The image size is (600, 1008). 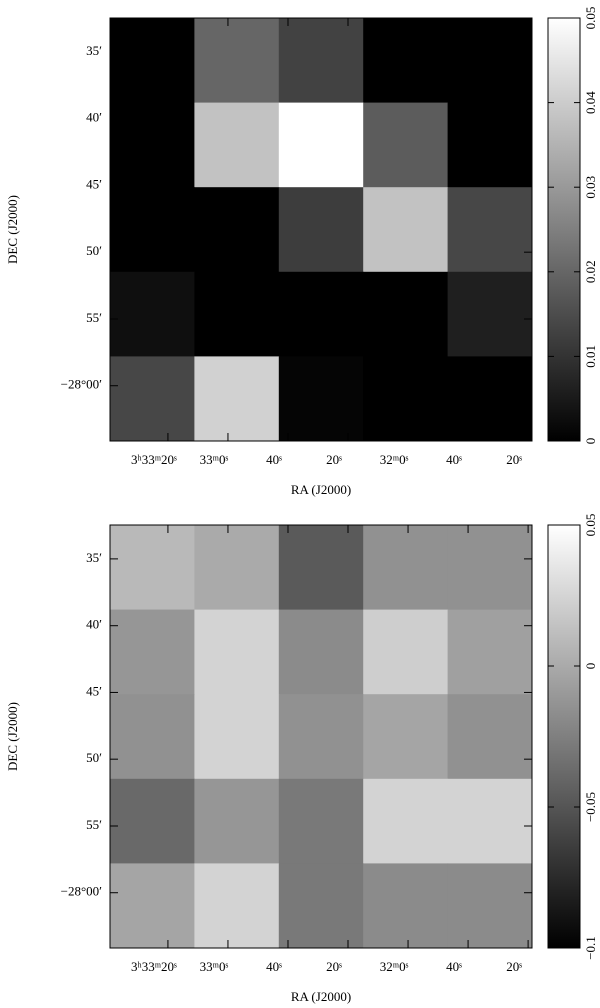 I want to click on colorbar-tick-label: −0.1, so click(x=590, y=948).